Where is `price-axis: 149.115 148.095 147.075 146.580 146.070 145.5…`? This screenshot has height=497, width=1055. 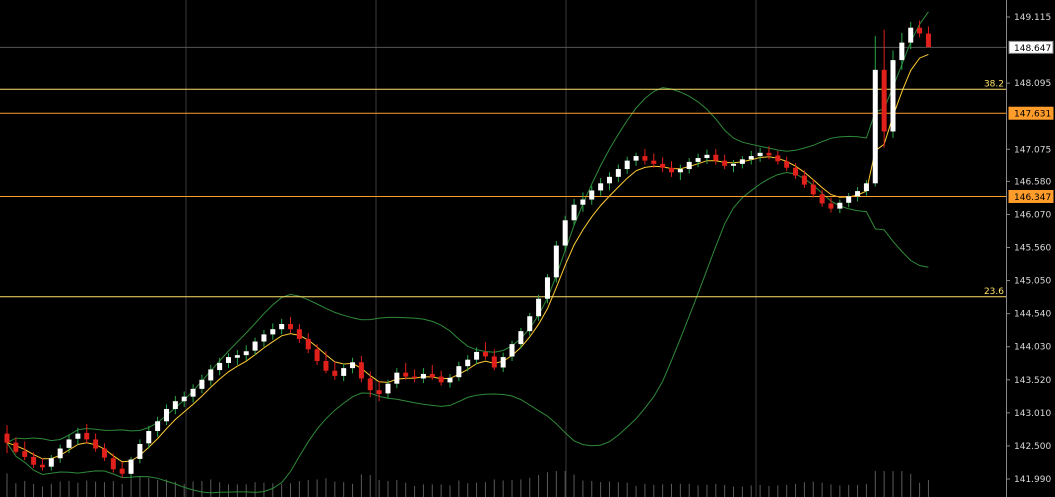 price-axis: 149.115 148.095 147.075 146.580 146.070 145.5… is located at coordinates (1030, 248).